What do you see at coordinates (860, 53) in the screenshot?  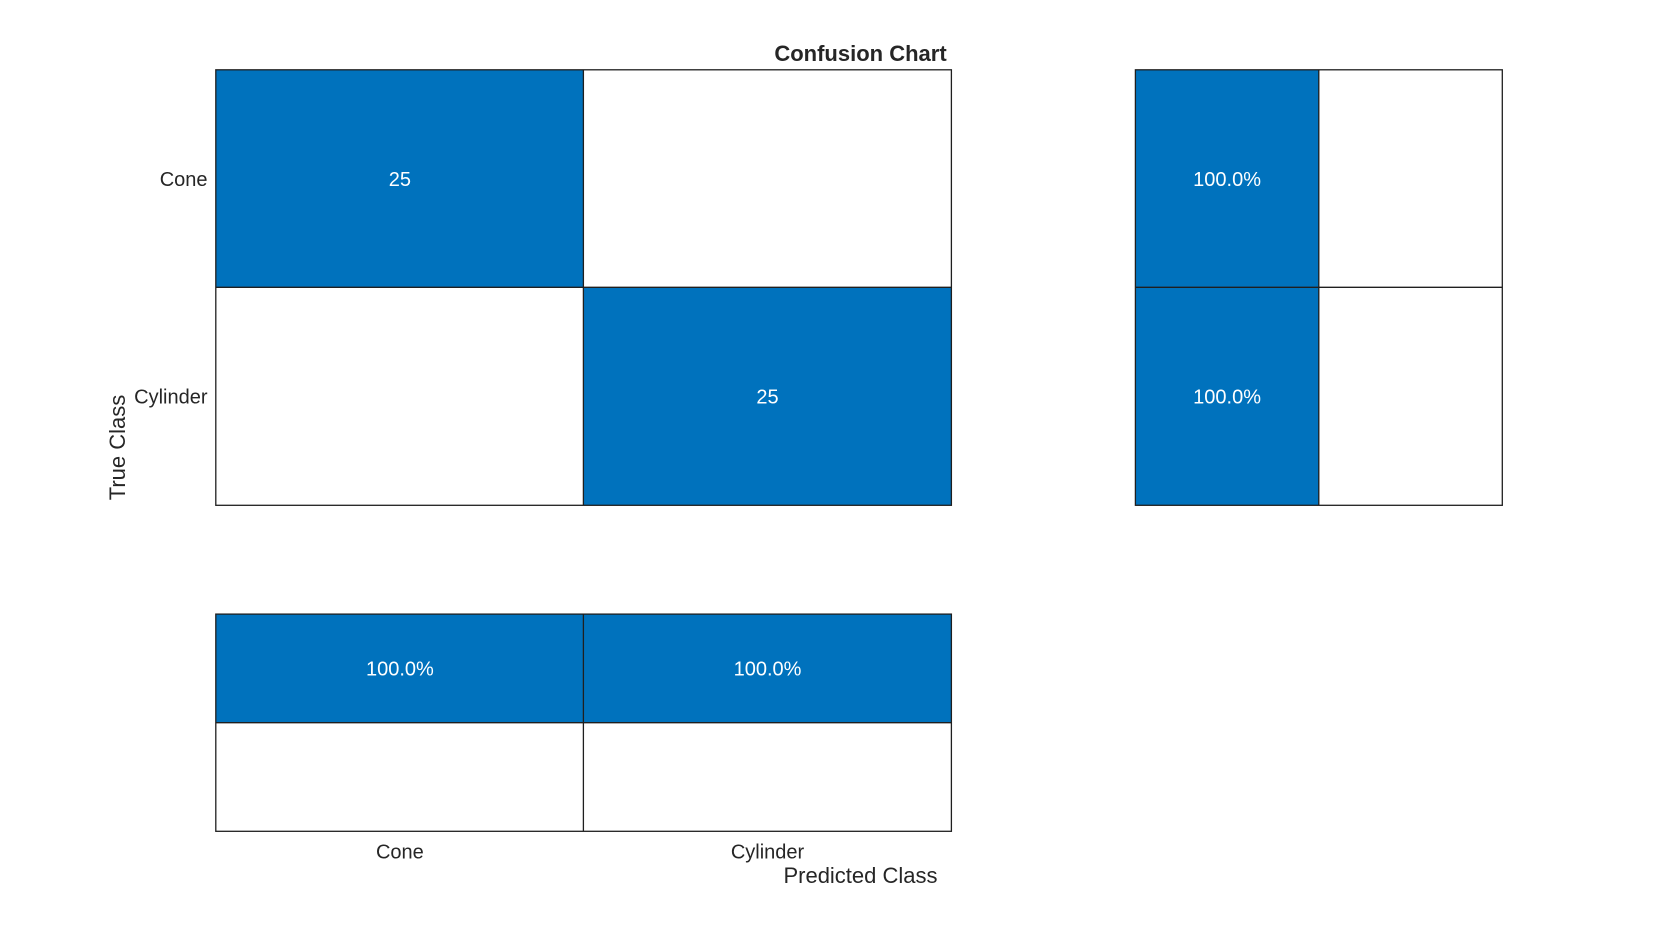 I see `svg-text: Confusion Chart` at bounding box center [860, 53].